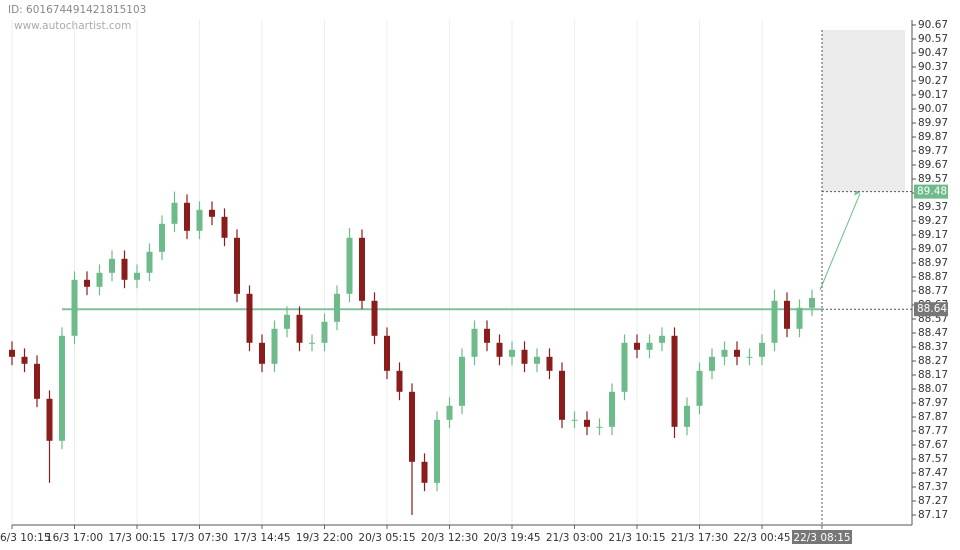  I want to click on y-tick-label: 87.87, so click(933, 417).